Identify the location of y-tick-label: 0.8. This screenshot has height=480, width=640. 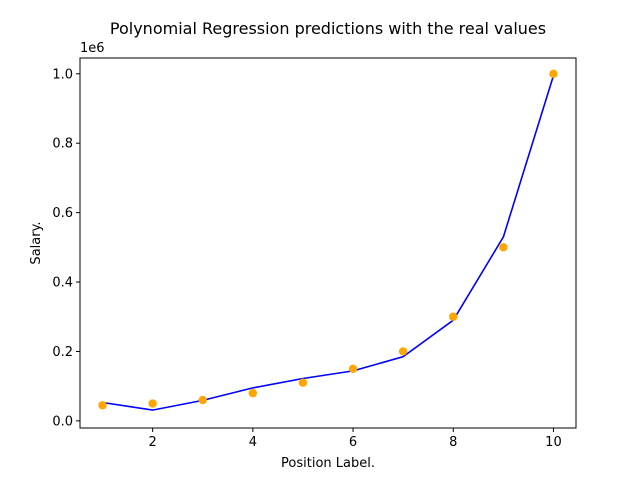
(62, 144).